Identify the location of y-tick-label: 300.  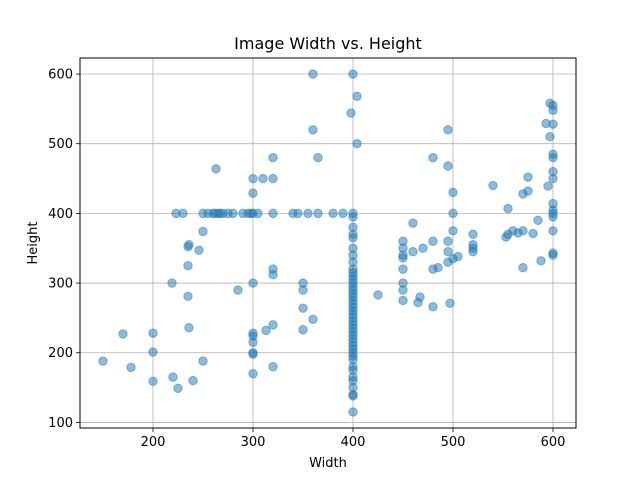
(60, 284).